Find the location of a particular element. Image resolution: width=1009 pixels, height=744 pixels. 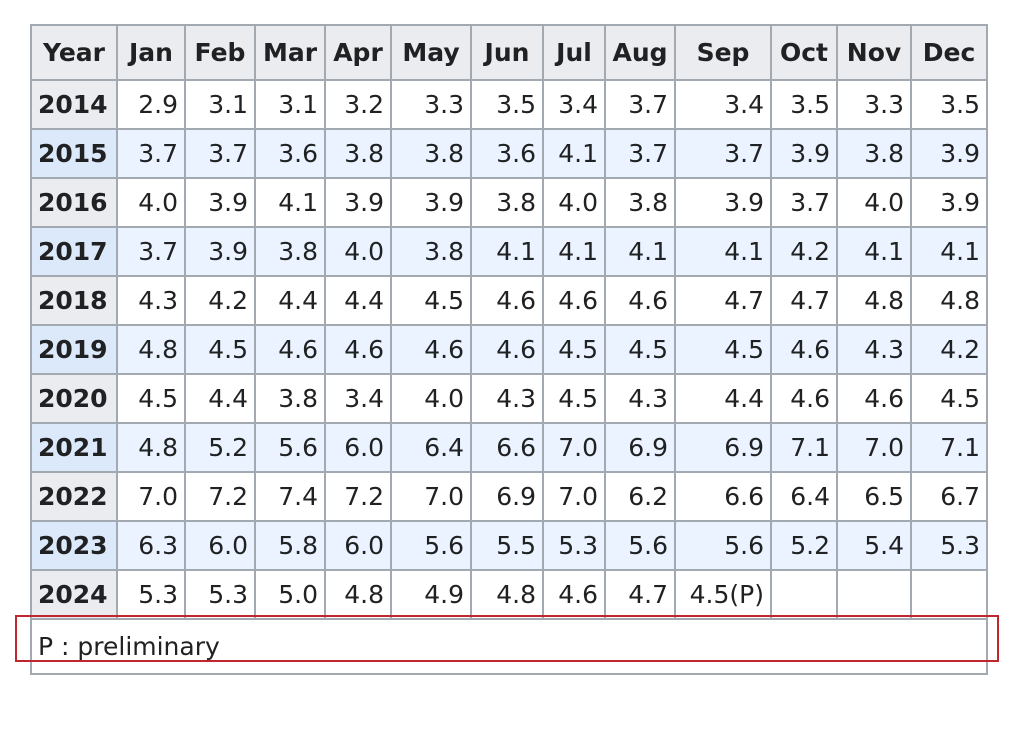

table-cell: 7.4 is located at coordinates (290, 496).